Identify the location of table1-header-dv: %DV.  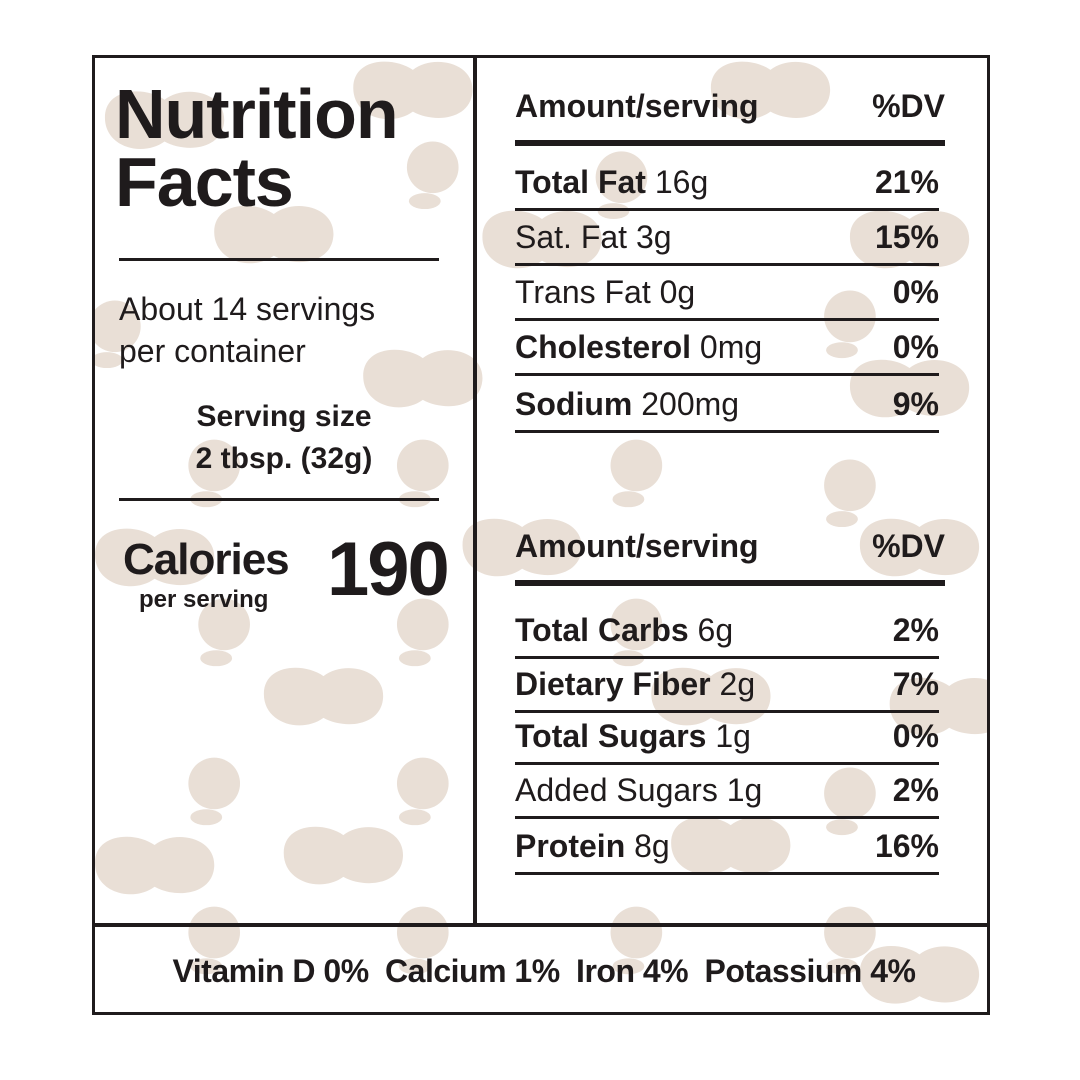
(908, 106).